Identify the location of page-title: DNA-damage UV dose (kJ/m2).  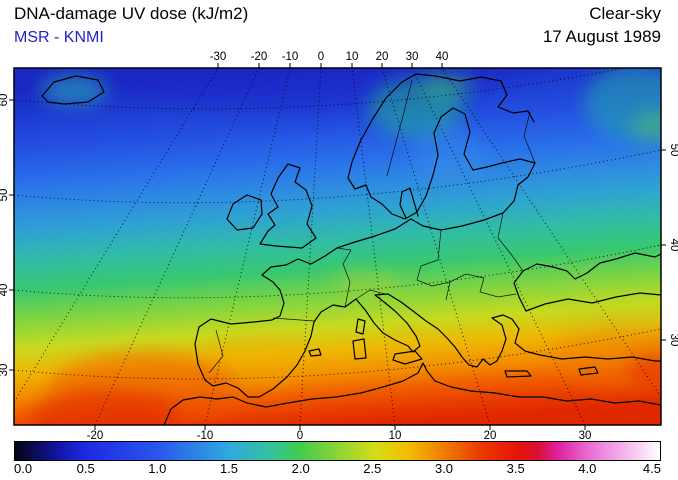
(131, 13).